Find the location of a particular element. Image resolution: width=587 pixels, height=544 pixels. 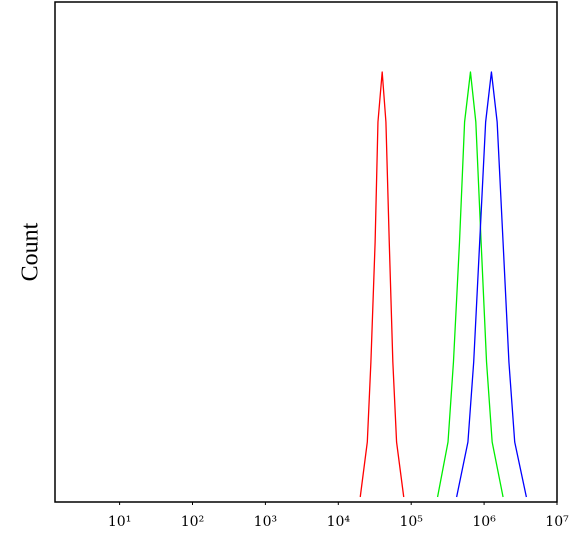

x-tick-label: 10⁴ is located at coordinates (339, 522).